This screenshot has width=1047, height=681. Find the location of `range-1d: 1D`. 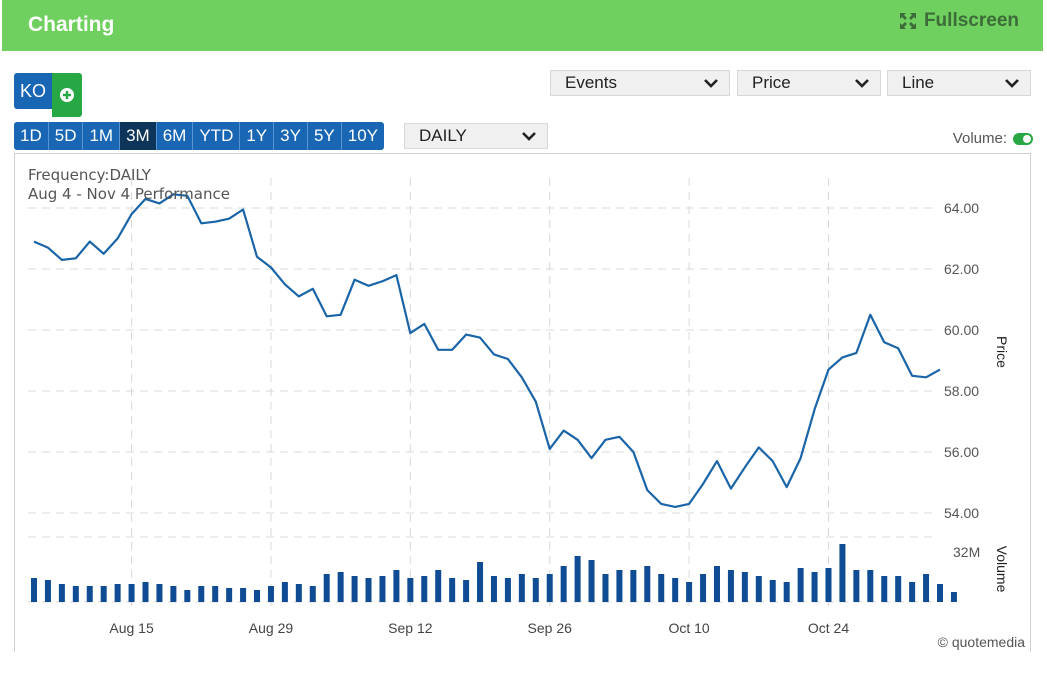

range-1d: 1D is located at coordinates (31, 136).